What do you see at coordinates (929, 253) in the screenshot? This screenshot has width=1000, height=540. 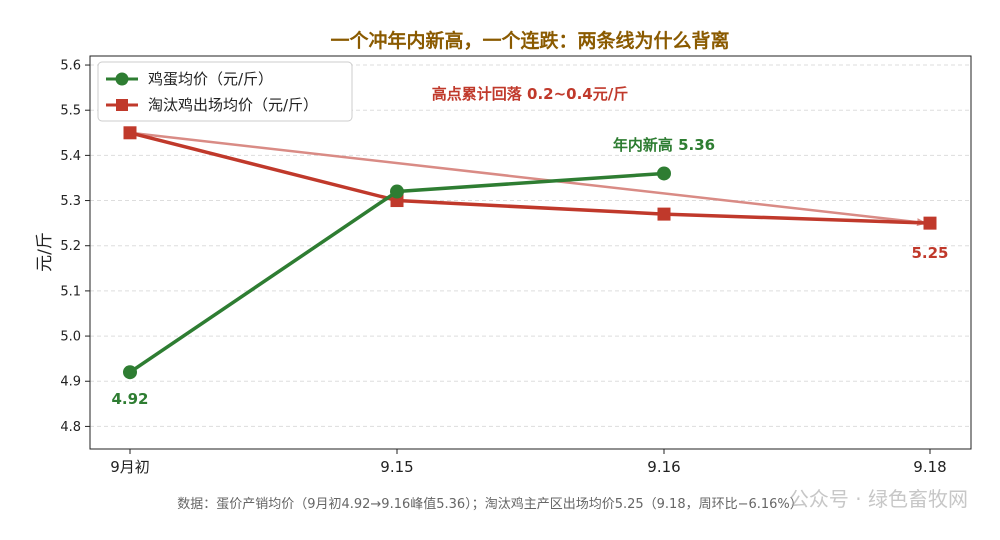 I see `annotation-end-hen: 5.25` at bounding box center [929, 253].